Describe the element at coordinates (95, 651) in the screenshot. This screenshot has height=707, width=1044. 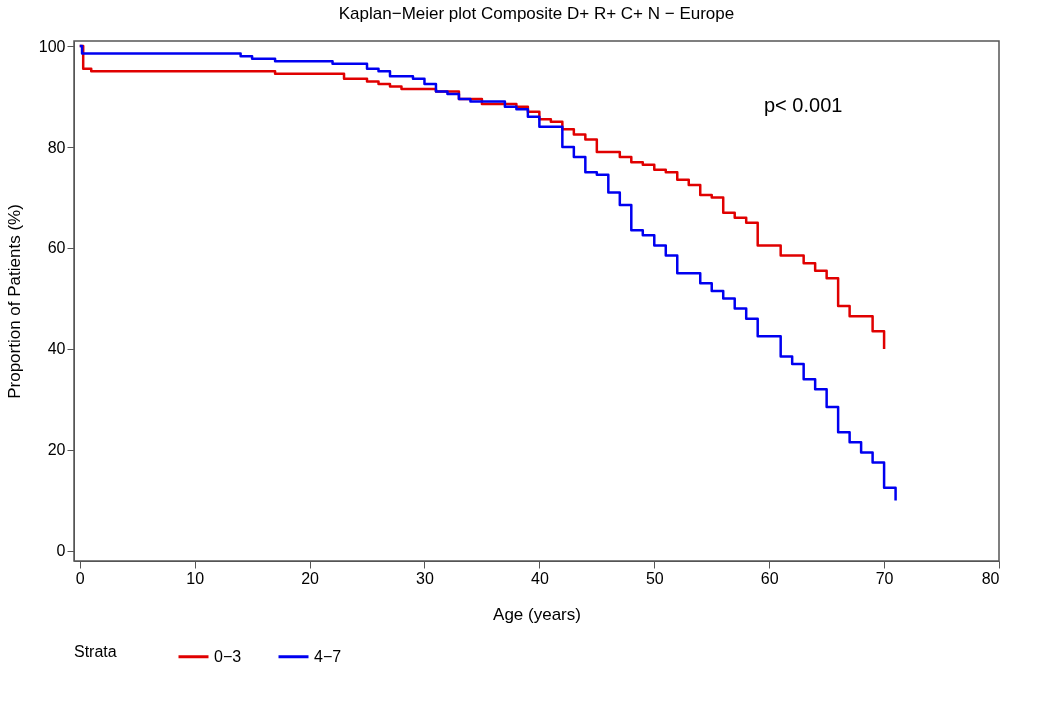
I see `legend-title: Strata` at that location.